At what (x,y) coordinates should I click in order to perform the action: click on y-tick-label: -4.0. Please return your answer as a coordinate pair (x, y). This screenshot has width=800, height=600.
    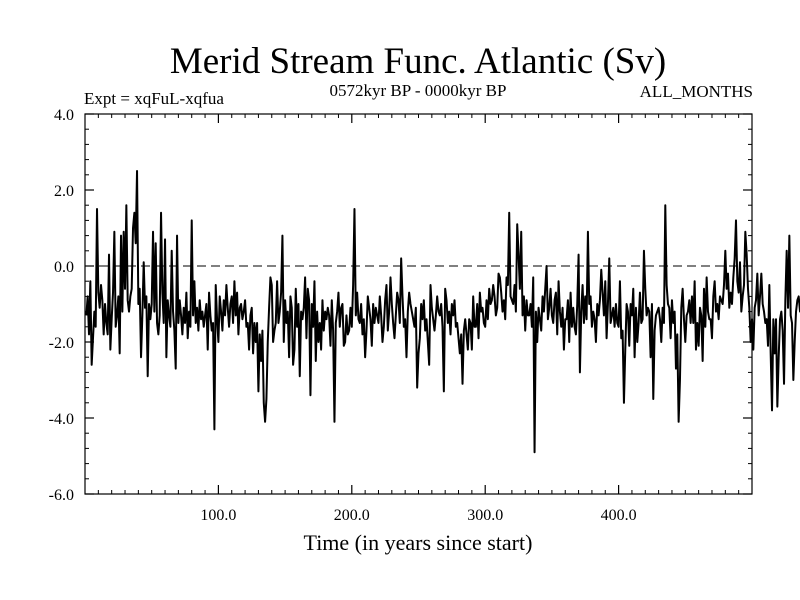
    Looking at the image, I should click on (61, 419).